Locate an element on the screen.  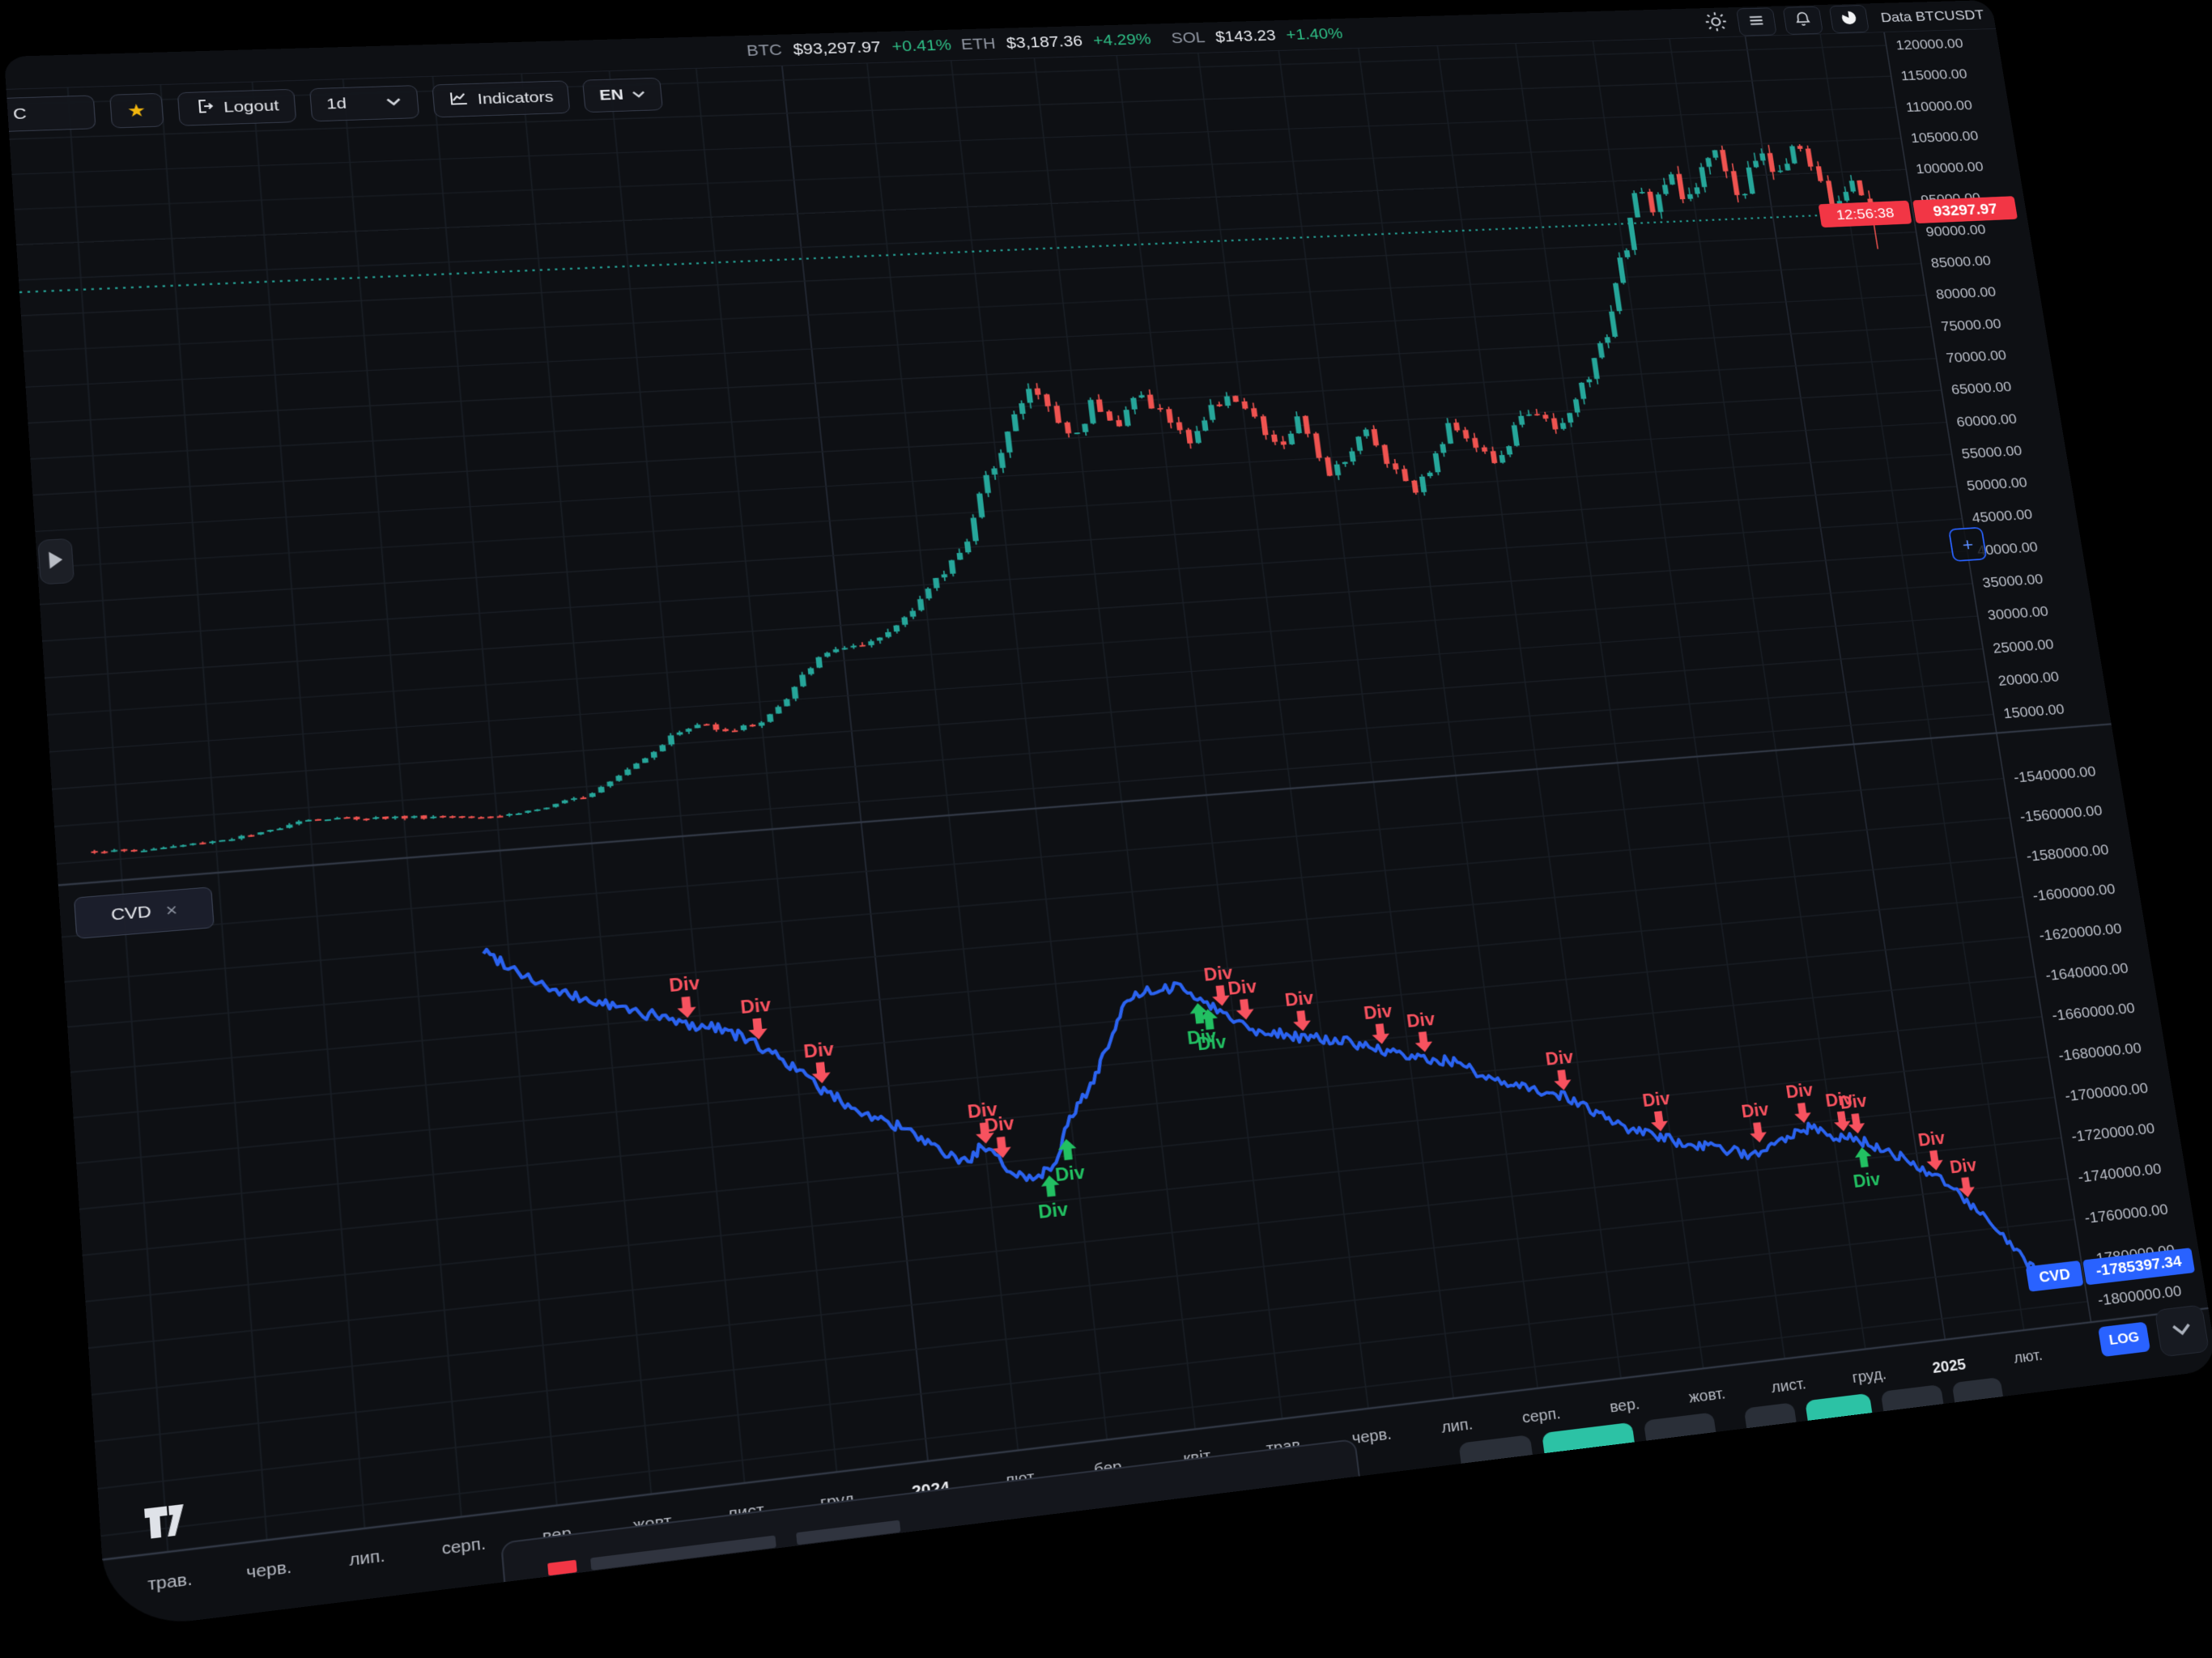
cvd-tick-label: -1580000.00 is located at coordinates (2067, 853).